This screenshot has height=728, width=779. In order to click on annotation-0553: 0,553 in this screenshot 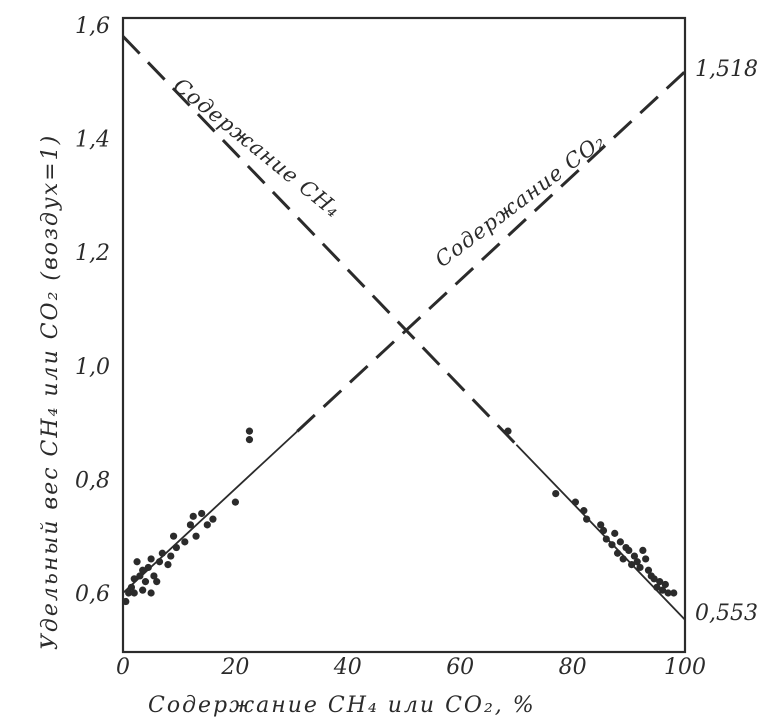, I will do `click(726, 613)`.